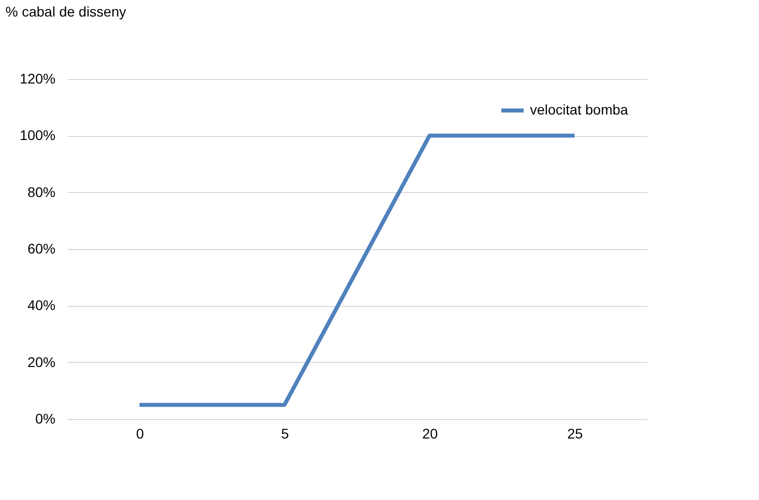 This screenshot has height=500, width=759. What do you see at coordinates (41, 362) in the screenshot?
I see `y-tick-label: 20%` at bounding box center [41, 362].